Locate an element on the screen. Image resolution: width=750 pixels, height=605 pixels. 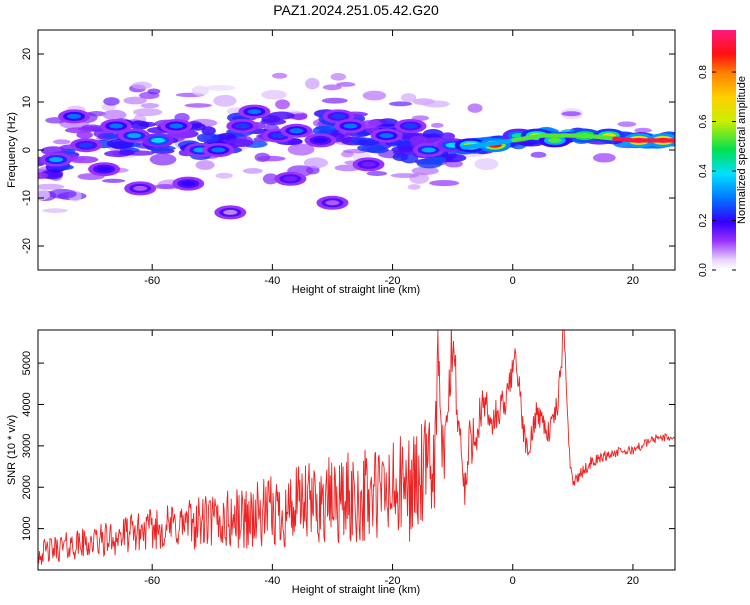
y-tick-label: 0 is located at coordinates (27, 150).